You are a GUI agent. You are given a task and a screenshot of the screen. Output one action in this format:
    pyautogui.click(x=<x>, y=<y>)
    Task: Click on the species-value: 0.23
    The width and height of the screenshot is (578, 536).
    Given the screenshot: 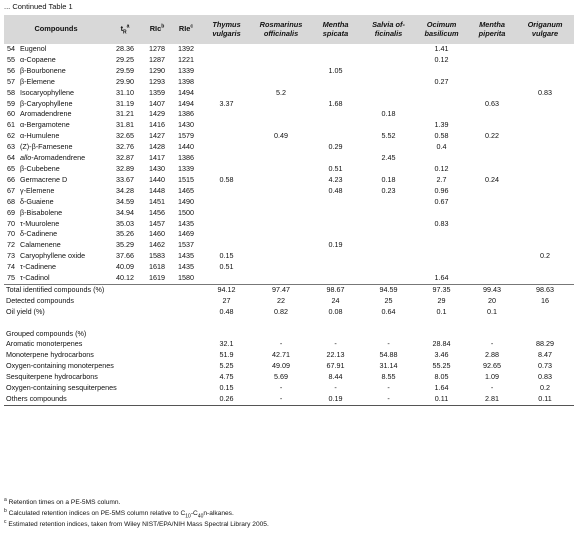 What is the action you would take?
    pyautogui.click(x=388, y=190)
    